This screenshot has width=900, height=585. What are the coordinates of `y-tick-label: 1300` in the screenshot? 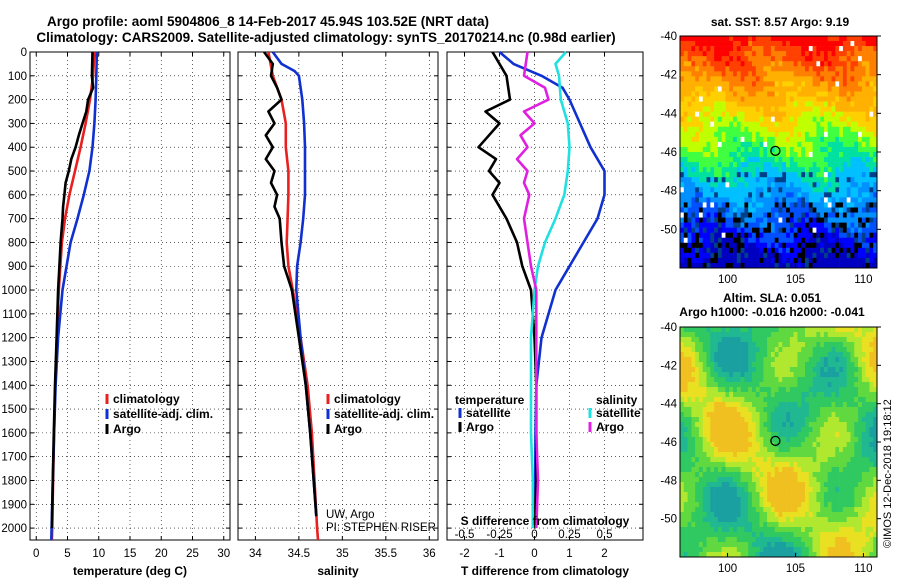 It's located at (14, 362).